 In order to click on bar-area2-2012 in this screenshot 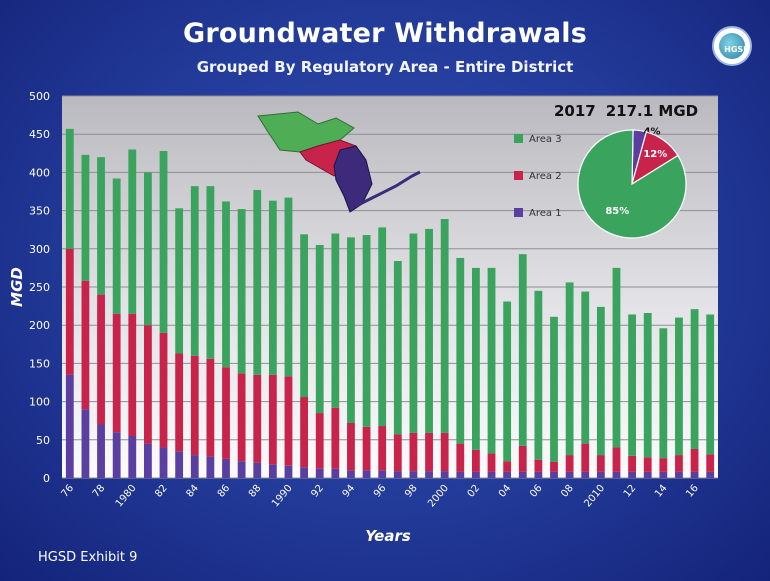, I will do `click(632, 463)`.